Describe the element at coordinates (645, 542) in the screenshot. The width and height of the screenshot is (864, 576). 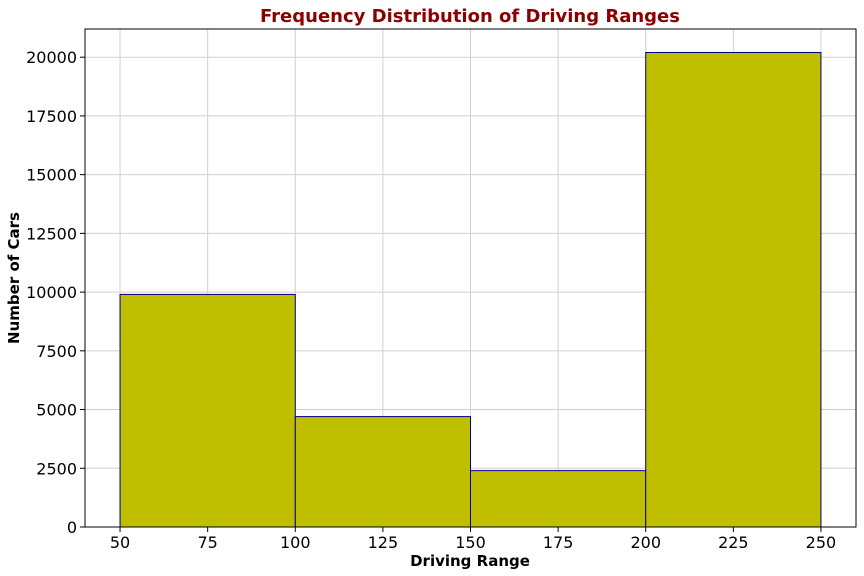
I see `x-tick-label: 200` at that location.